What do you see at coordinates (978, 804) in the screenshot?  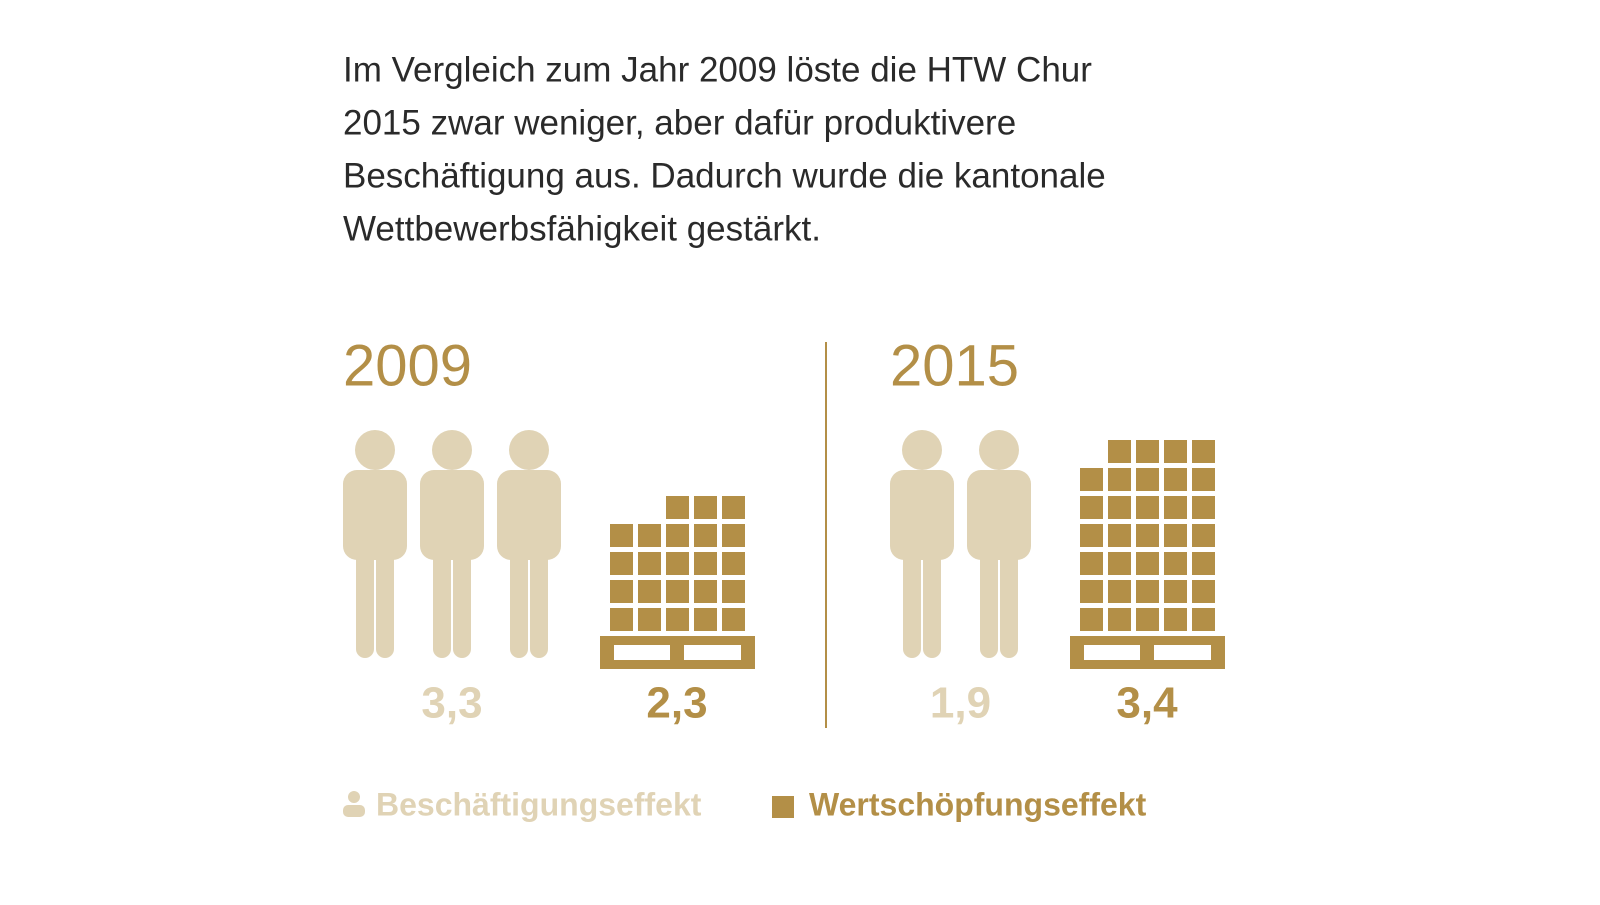 I see `legend-label: Wertschöpfungseffekt` at bounding box center [978, 804].